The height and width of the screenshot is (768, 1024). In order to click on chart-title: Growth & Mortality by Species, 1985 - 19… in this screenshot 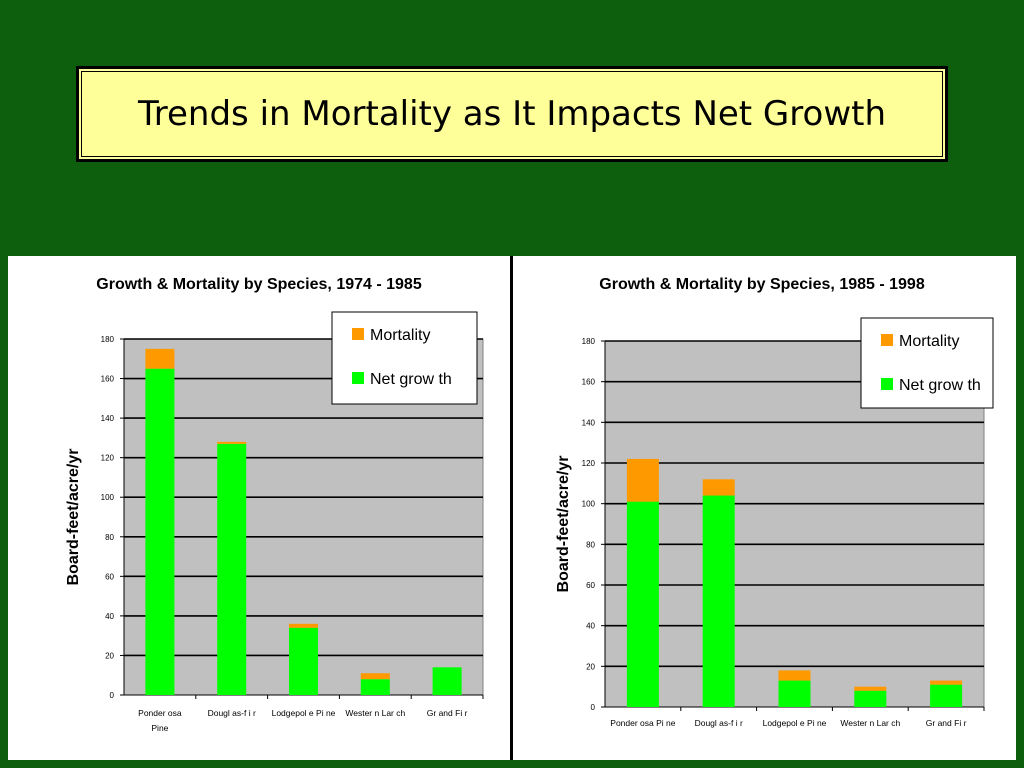, I will do `click(762, 284)`.